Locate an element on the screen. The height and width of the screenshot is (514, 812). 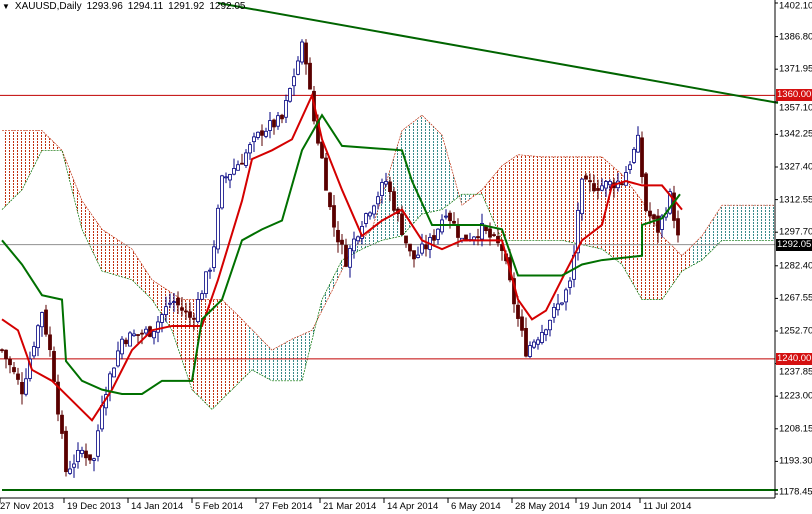
y-tick-label: 1297.70 is located at coordinates (795, 232).